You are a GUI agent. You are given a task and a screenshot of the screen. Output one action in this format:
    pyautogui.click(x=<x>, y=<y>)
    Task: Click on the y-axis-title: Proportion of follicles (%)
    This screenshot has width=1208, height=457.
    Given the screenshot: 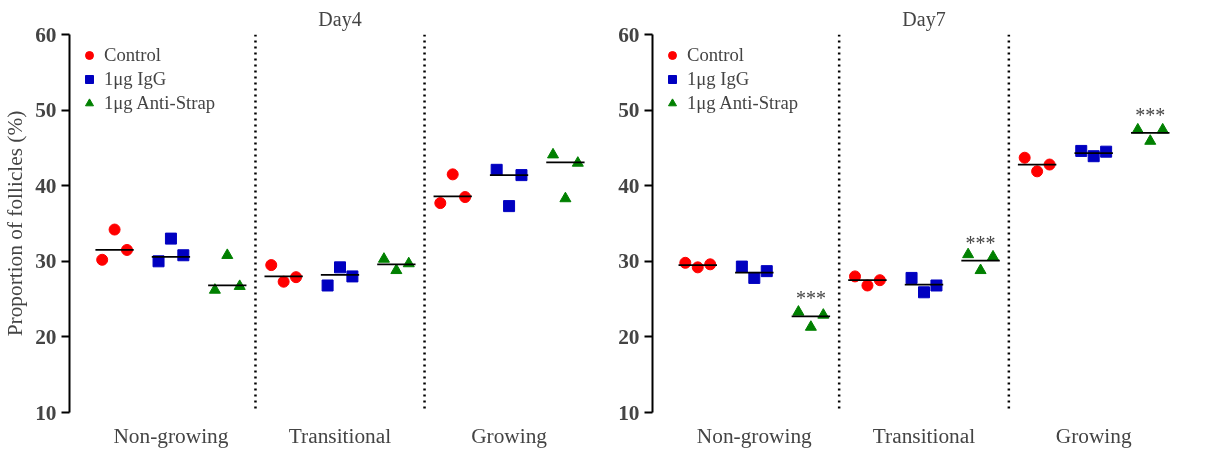 What is the action you would take?
    pyautogui.click(x=15, y=223)
    